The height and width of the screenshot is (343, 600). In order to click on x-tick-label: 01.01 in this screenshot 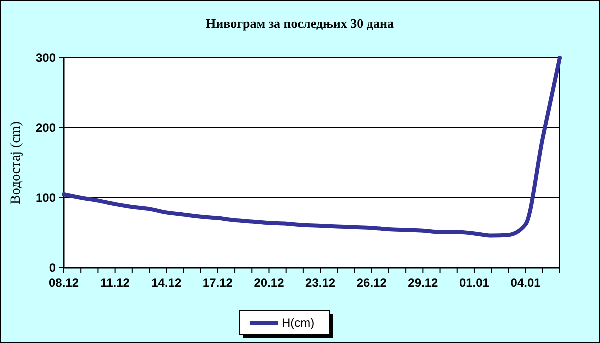, I will do `click(474, 283)`.